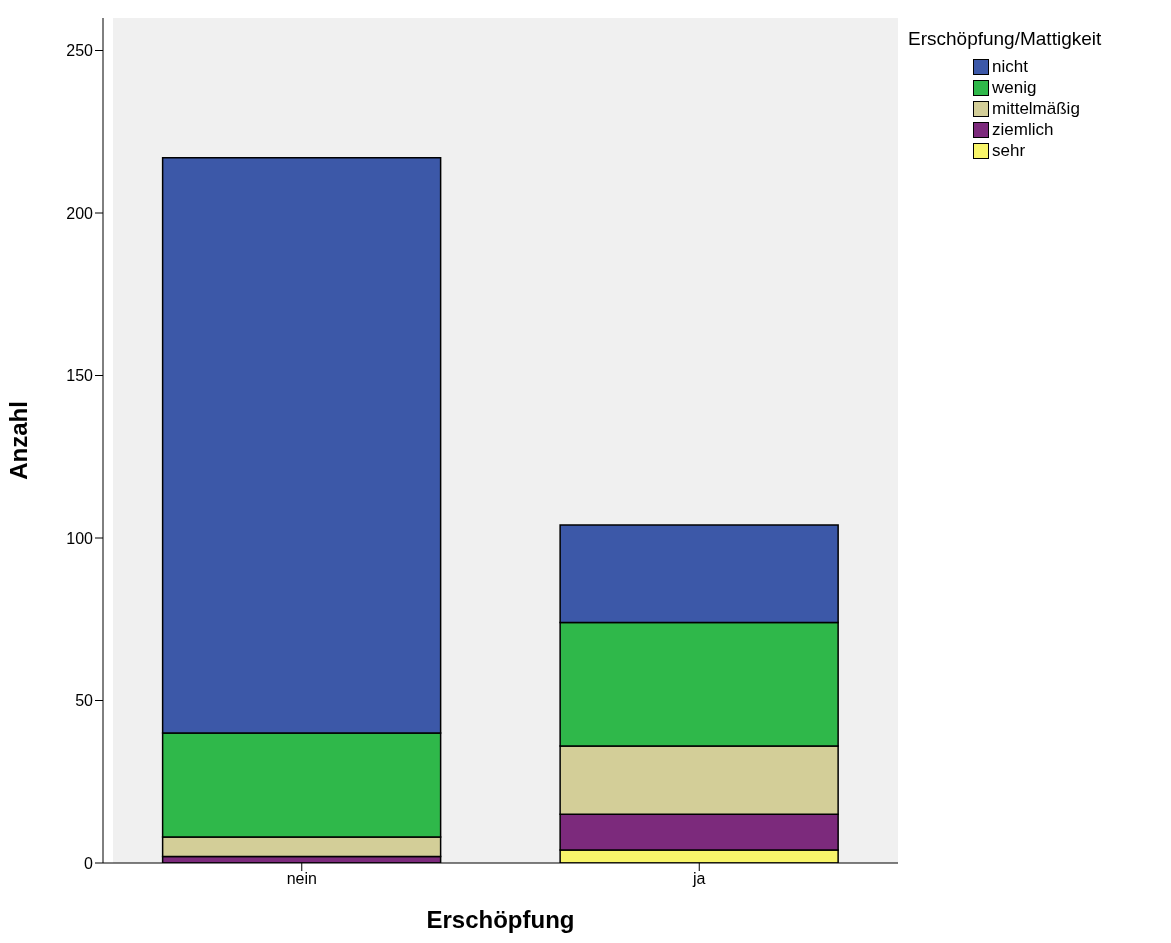 Image resolution: width=1171 pixels, height=943 pixels. I want to click on x-axis-title: Erschöpfung, so click(500, 919).